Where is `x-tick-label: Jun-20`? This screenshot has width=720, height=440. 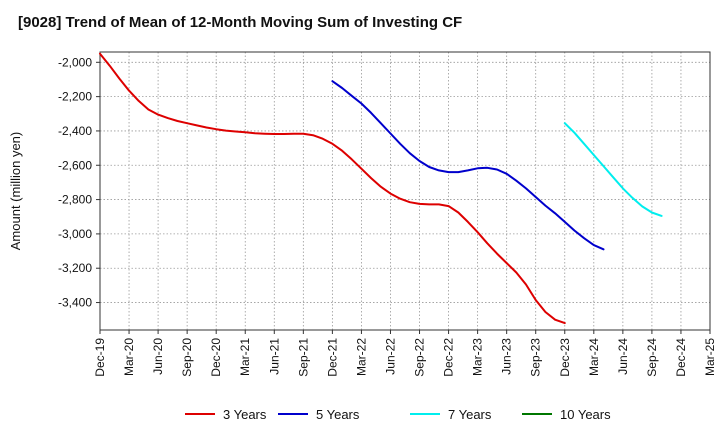 x-tick-label: Jun-20 is located at coordinates (158, 356).